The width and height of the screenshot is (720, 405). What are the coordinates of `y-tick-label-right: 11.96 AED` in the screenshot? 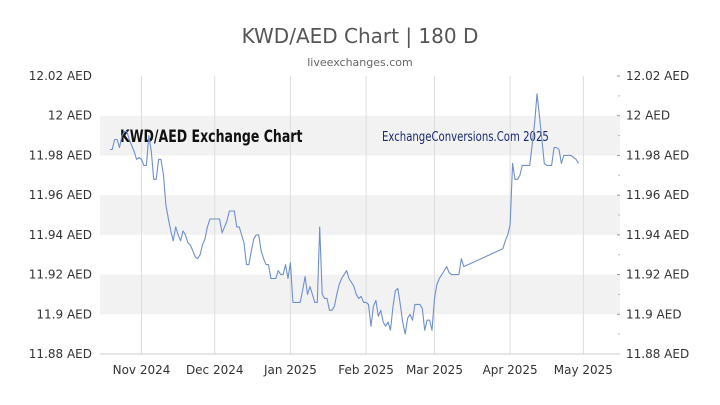 It's located at (657, 195).